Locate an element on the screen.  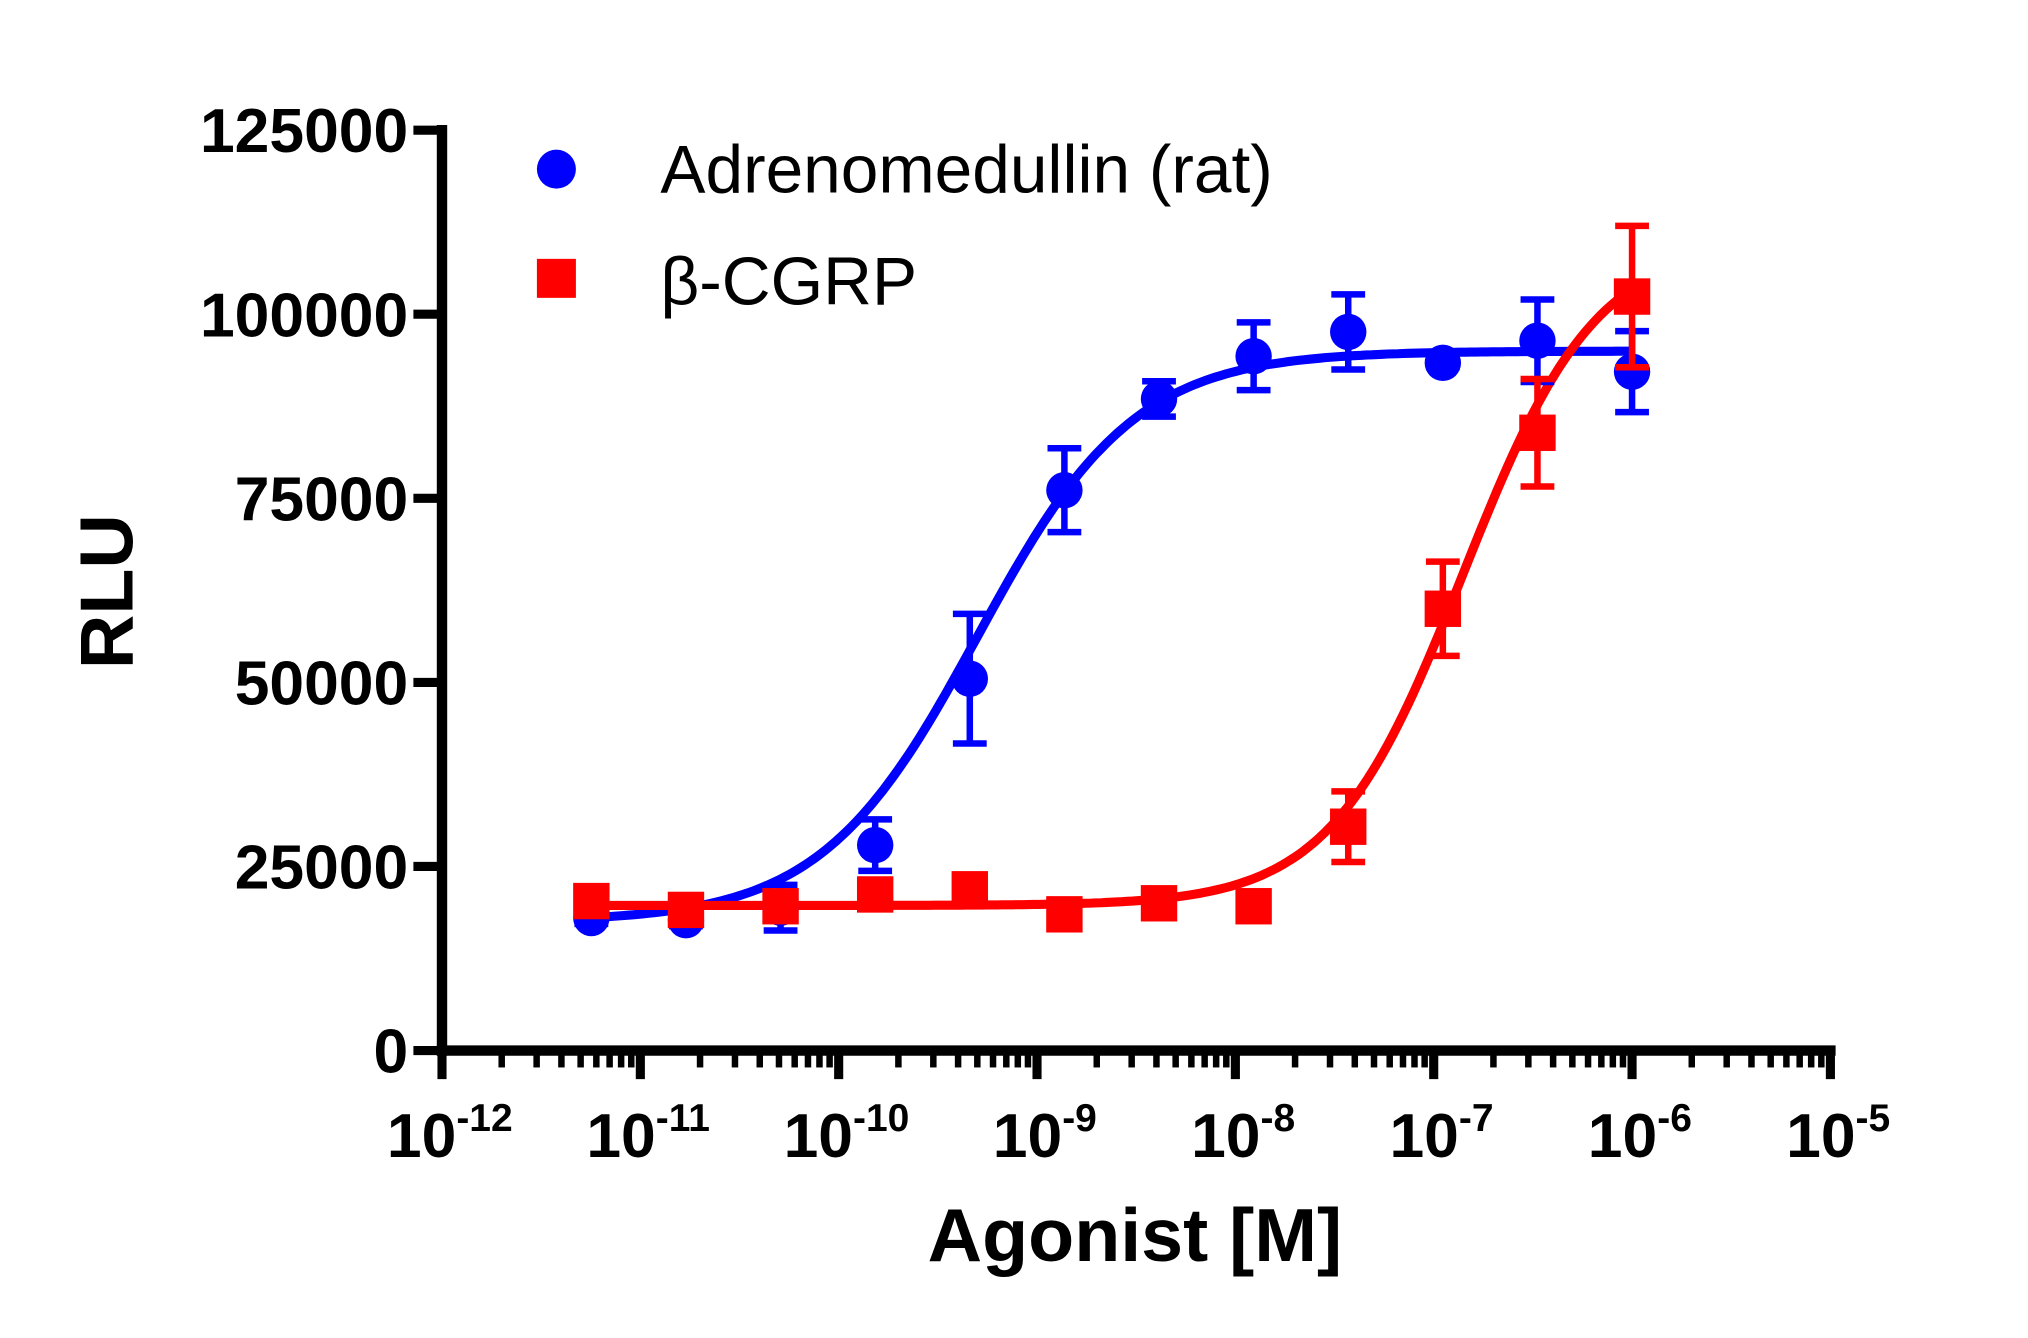
y-tick-label: 50000 is located at coordinates (322, 683).